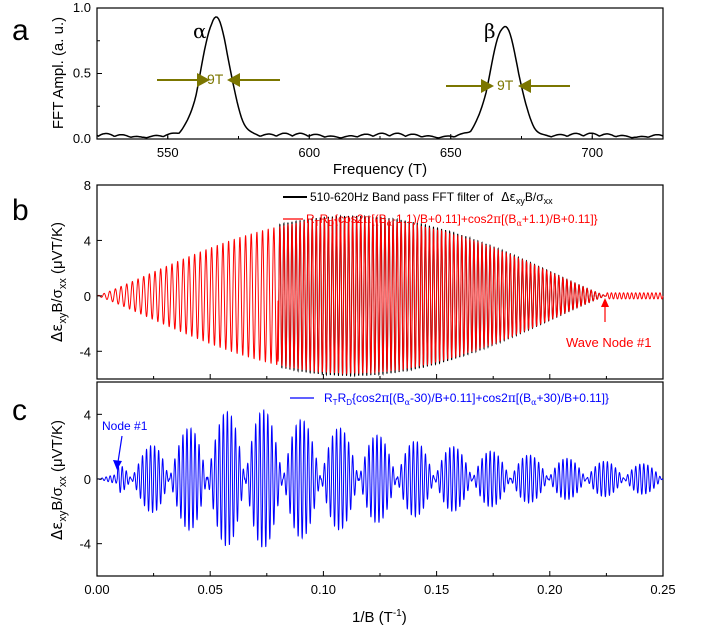  What do you see at coordinates (549, 589) in the screenshot?
I see `x-tick-label-c: 0.20` at bounding box center [549, 589].